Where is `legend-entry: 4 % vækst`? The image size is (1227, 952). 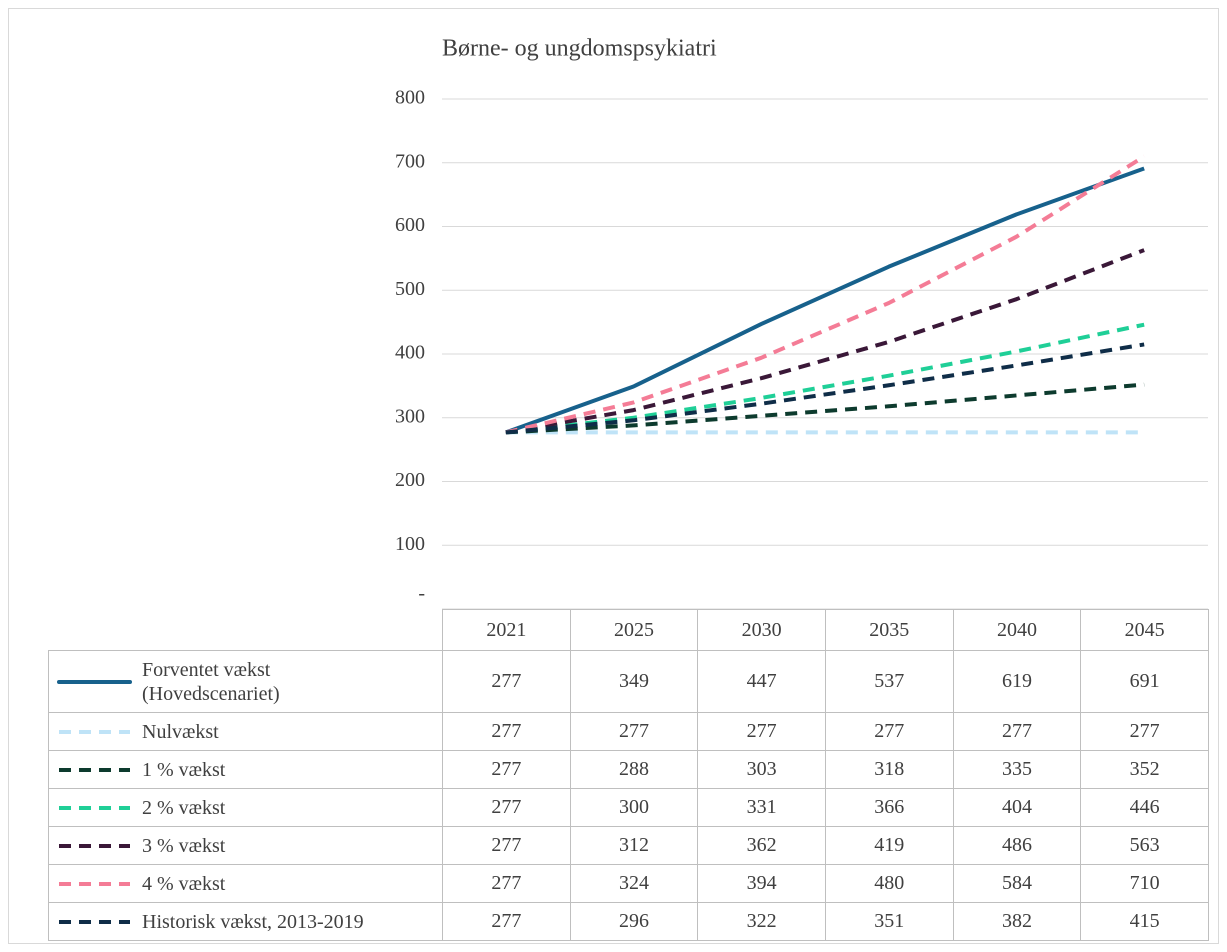 legend-entry: 4 % vækst is located at coordinates (249, 884).